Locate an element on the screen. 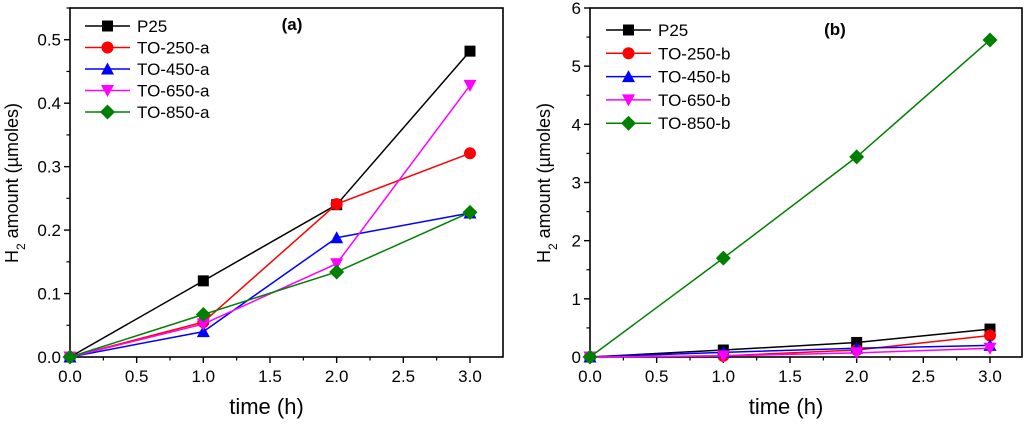  legend-label: TO-850-a is located at coordinates (173, 112).